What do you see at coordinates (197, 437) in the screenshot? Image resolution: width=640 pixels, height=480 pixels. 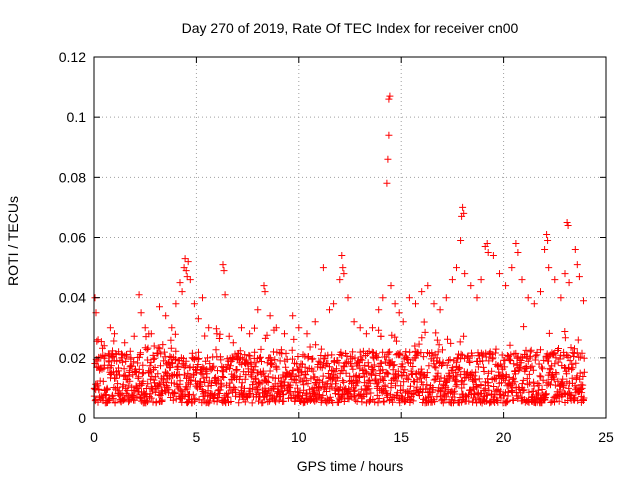 I see `x-tick-label: 5` at bounding box center [197, 437].